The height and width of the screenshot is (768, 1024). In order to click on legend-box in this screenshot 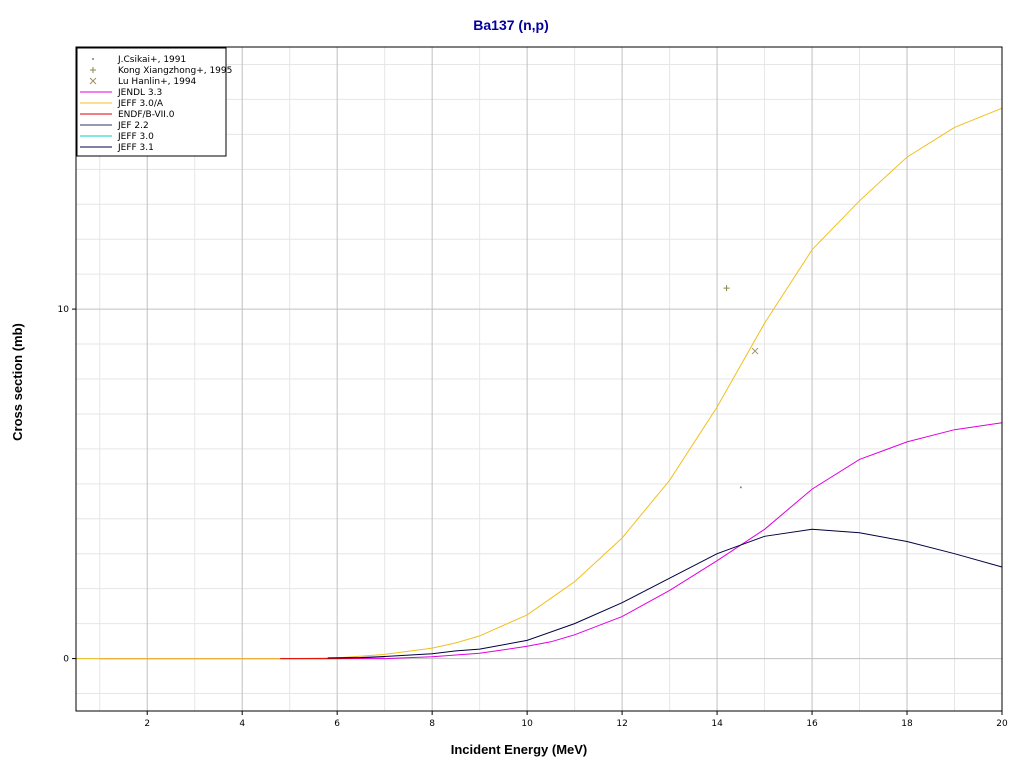, I will do `click(151, 102)`.